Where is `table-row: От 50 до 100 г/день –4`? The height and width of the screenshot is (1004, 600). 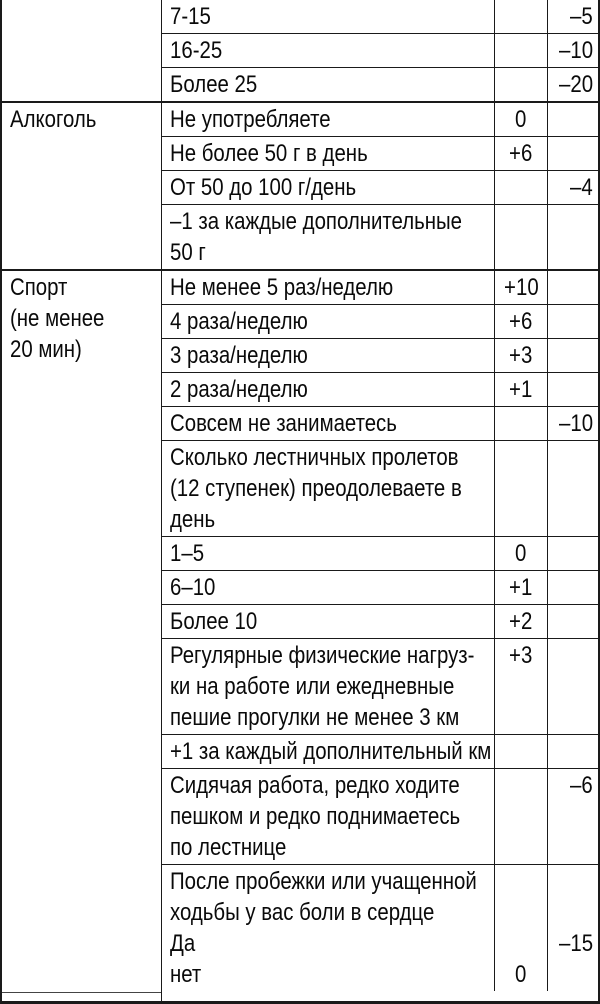 table-row: От 50 до 100 г/день –4 is located at coordinates (380, 188).